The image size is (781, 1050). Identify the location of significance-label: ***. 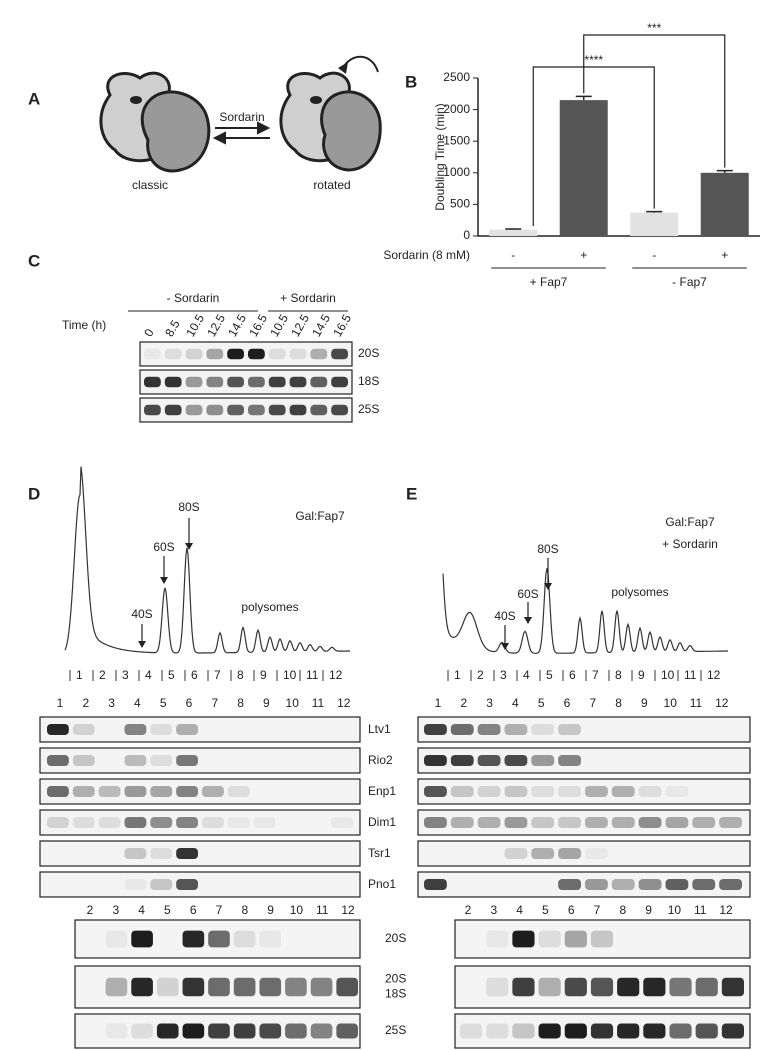
(654, 28).